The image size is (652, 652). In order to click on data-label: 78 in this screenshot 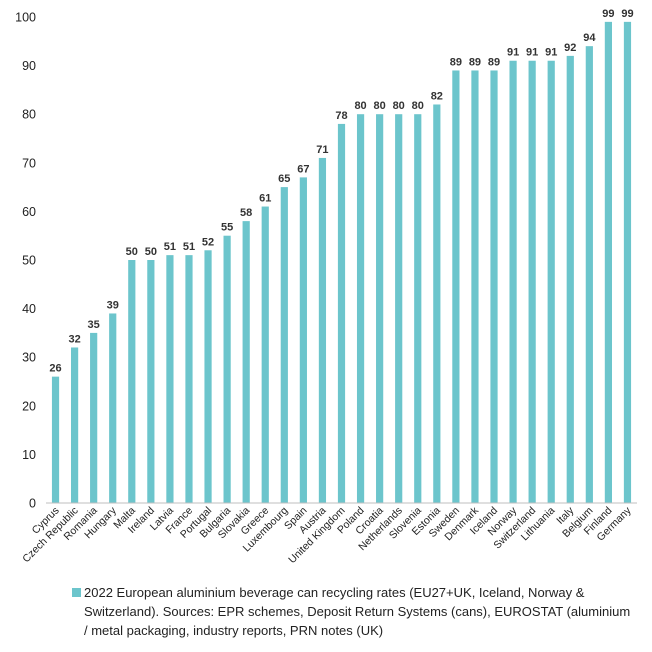, I will do `click(341, 116)`.